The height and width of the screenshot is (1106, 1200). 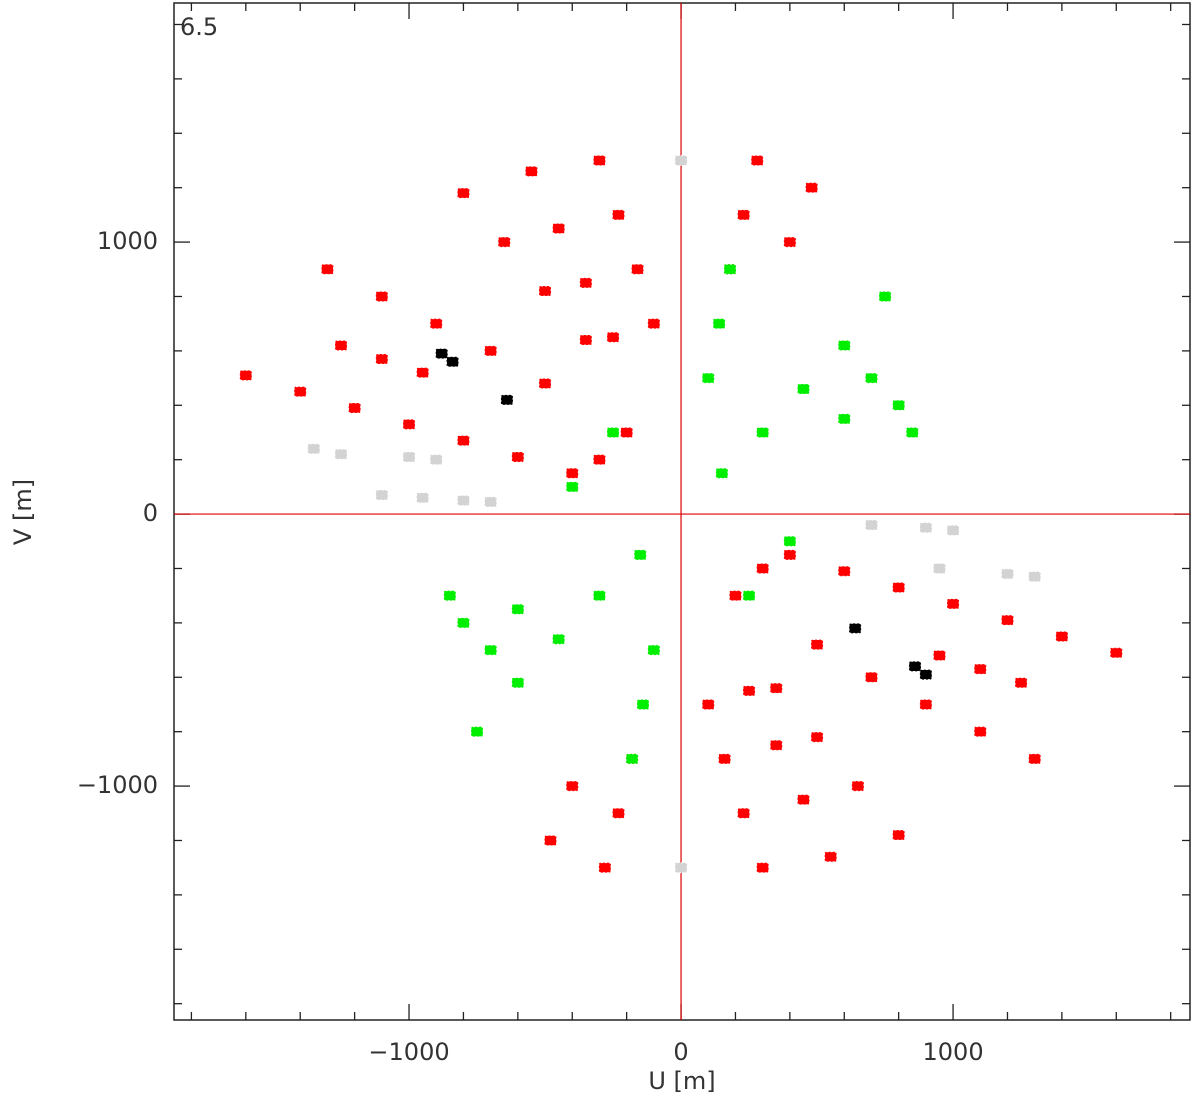 I want to click on x-tick-label: −1000, so click(x=408, y=1052).